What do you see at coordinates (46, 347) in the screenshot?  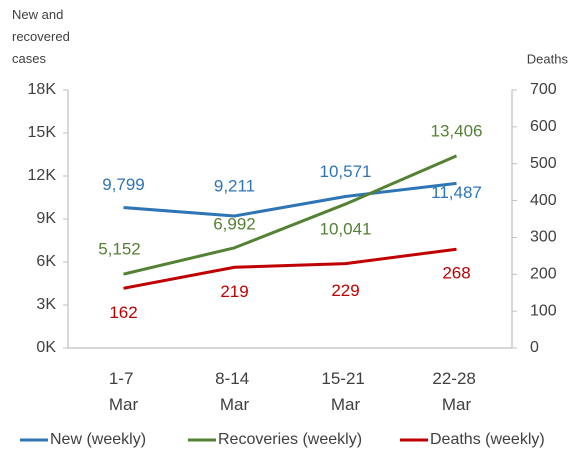 I see `y-tick-label: 0K` at bounding box center [46, 347].